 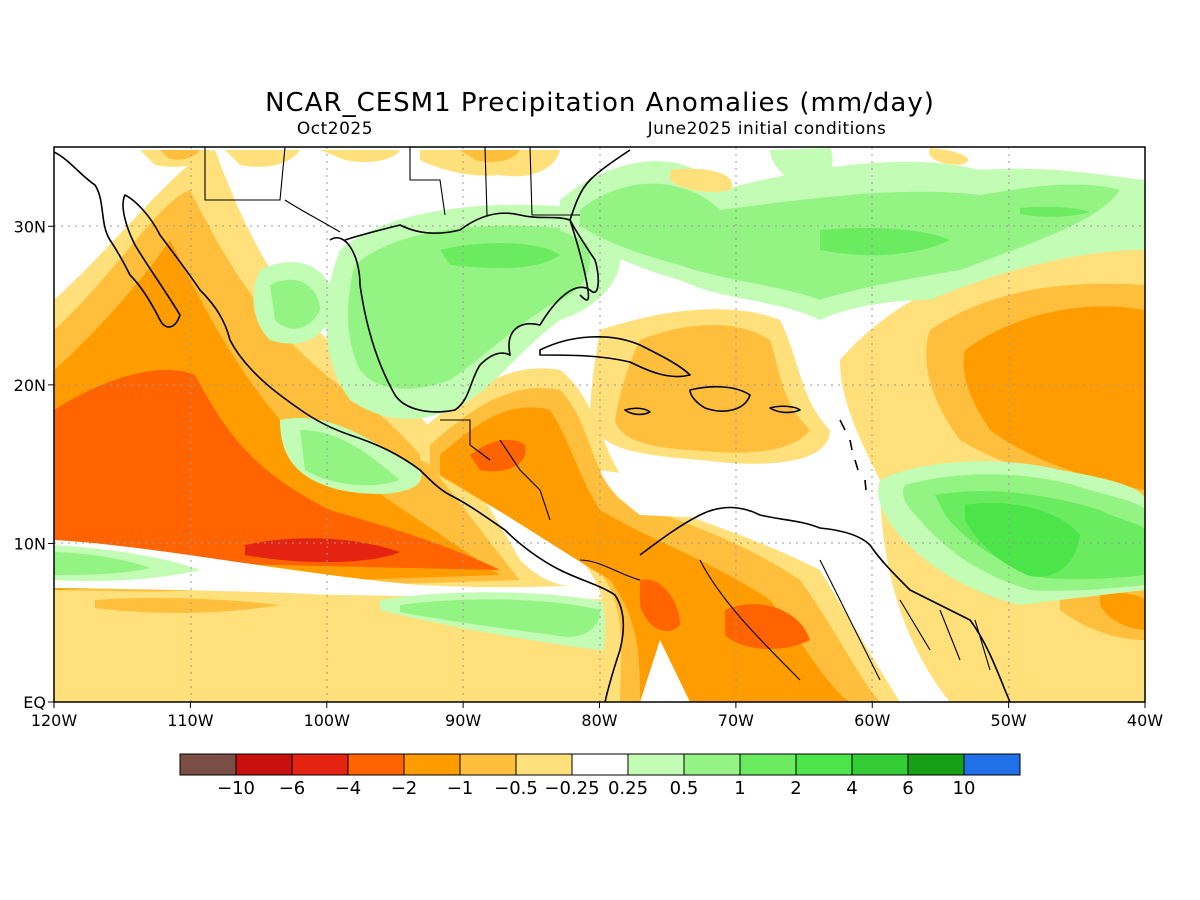 What do you see at coordinates (1011, 533) in the screenshot?
I see `tropical-atlantic-wet-anomaly-region` at bounding box center [1011, 533].